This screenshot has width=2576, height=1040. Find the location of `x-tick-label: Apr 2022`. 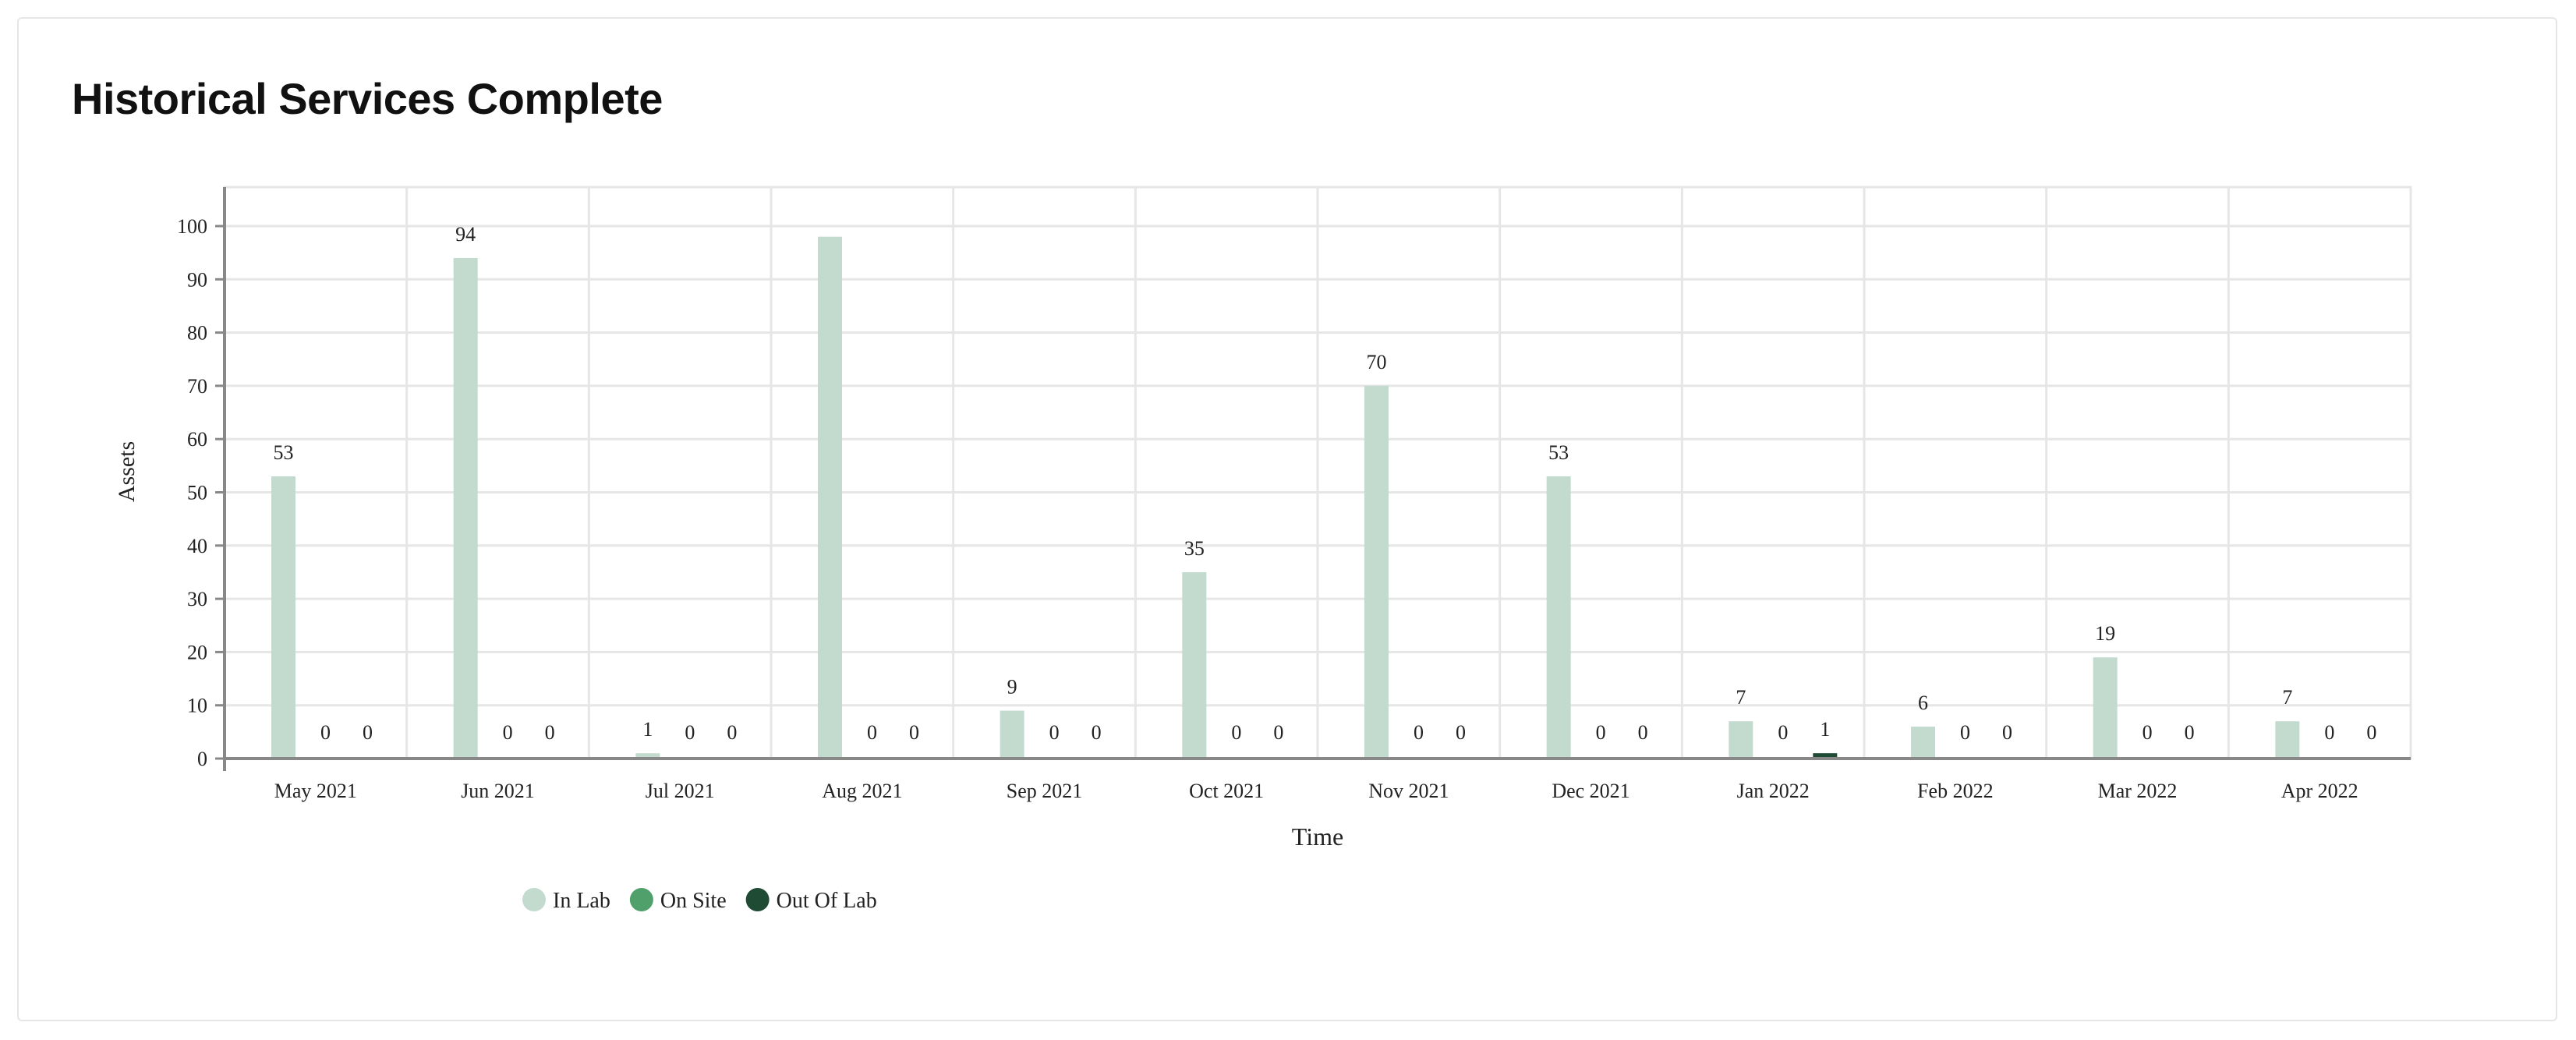

x-tick-label: Apr 2022 is located at coordinates (2319, 791).